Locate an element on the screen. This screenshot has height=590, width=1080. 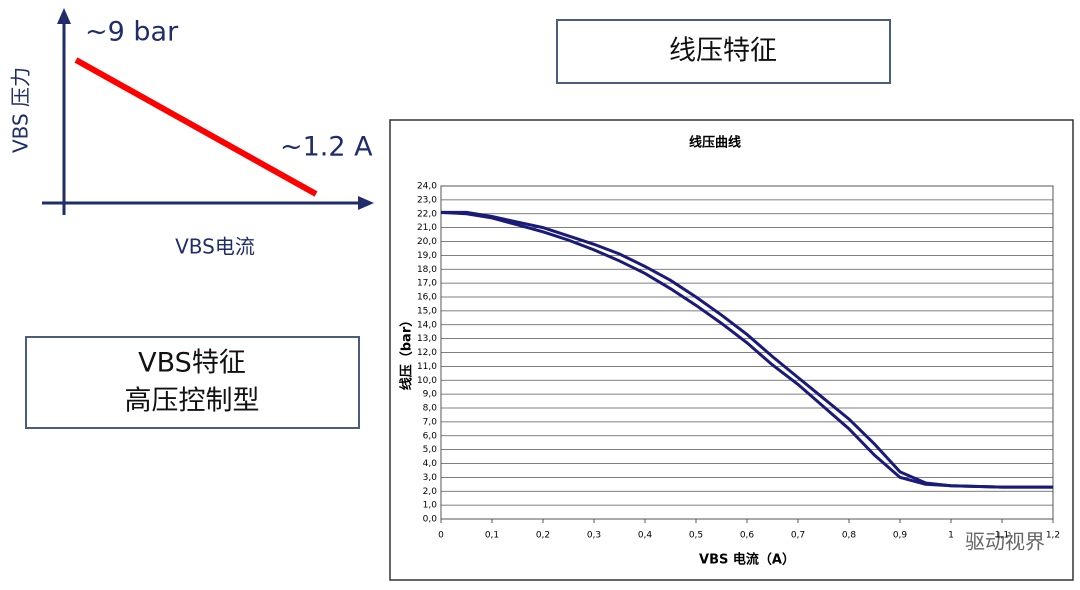
y-tick-label: 17,0 is located at coordinates (427, 284).